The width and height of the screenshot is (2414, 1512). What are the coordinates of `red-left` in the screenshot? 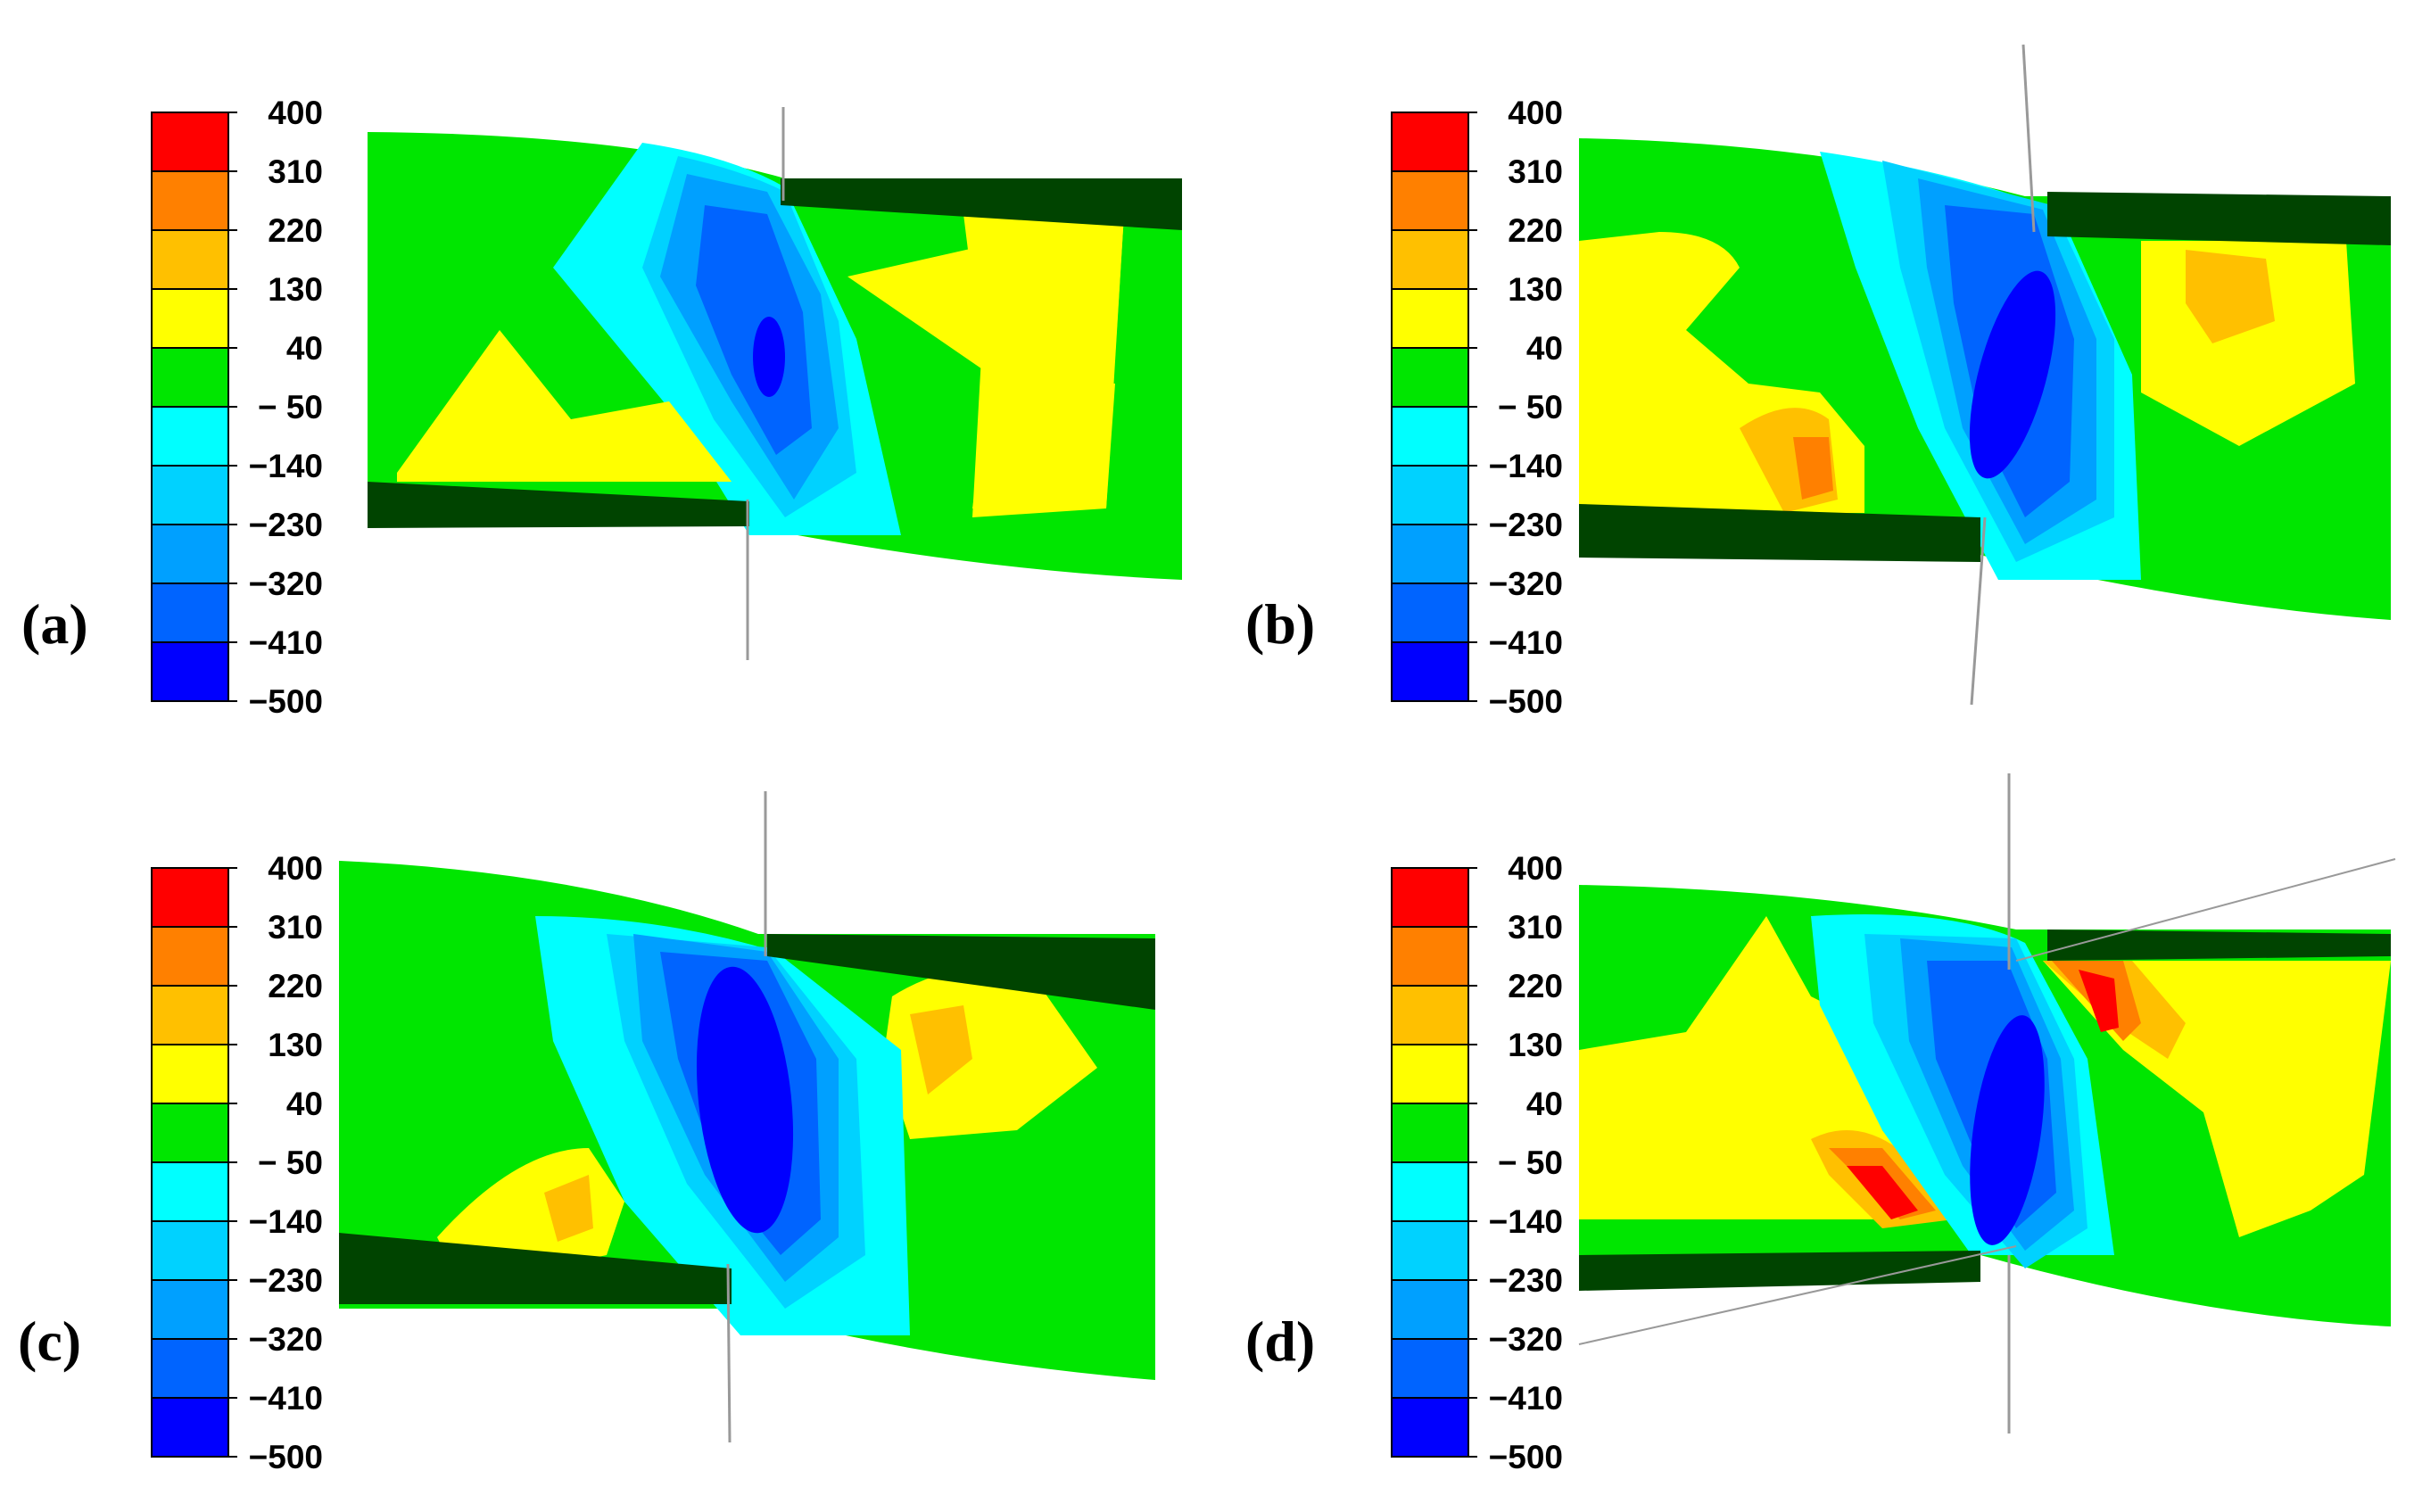 It's located at (1882, 1192).